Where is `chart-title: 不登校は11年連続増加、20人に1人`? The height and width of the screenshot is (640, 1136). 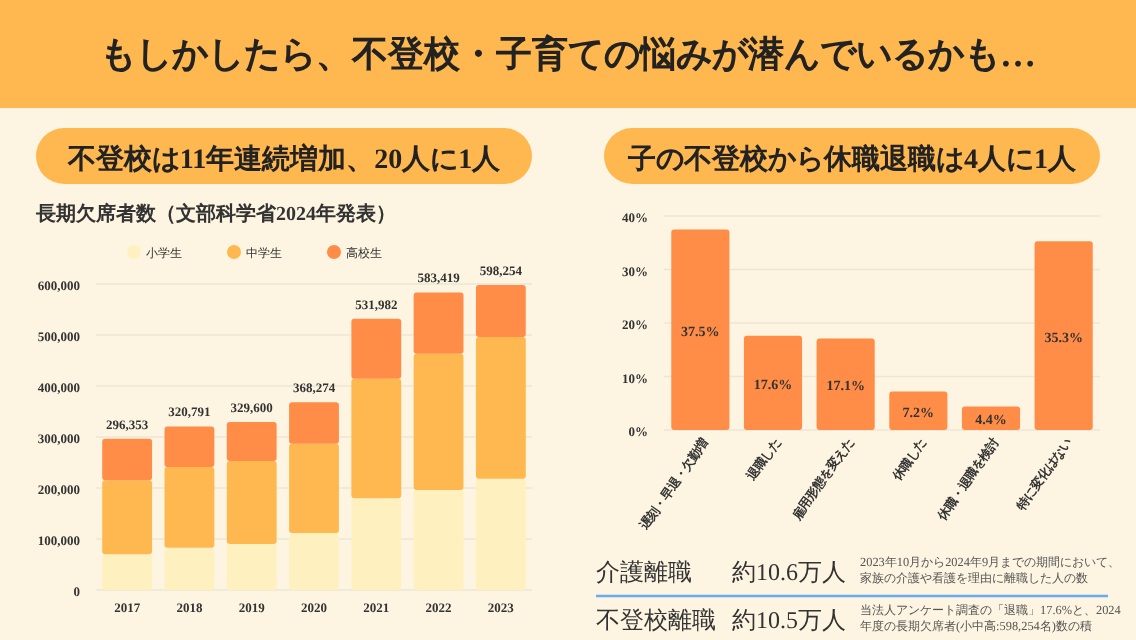
chart-title: 不登校は11年連続増加、20人に1人 is located at coordinates (284, 159).